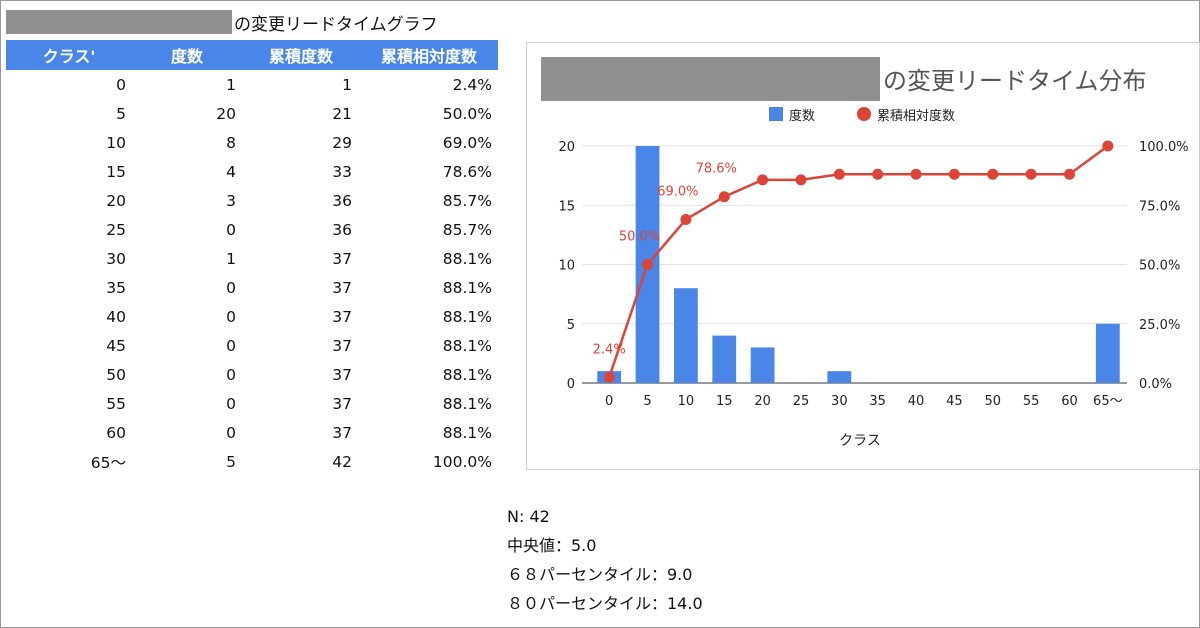 This screenshot has height=628, width=1200. What do you see at coordinates (467, 229) in the screenshot?
I see `cell-relative: 85.7%` at bounding box center [467, 229].